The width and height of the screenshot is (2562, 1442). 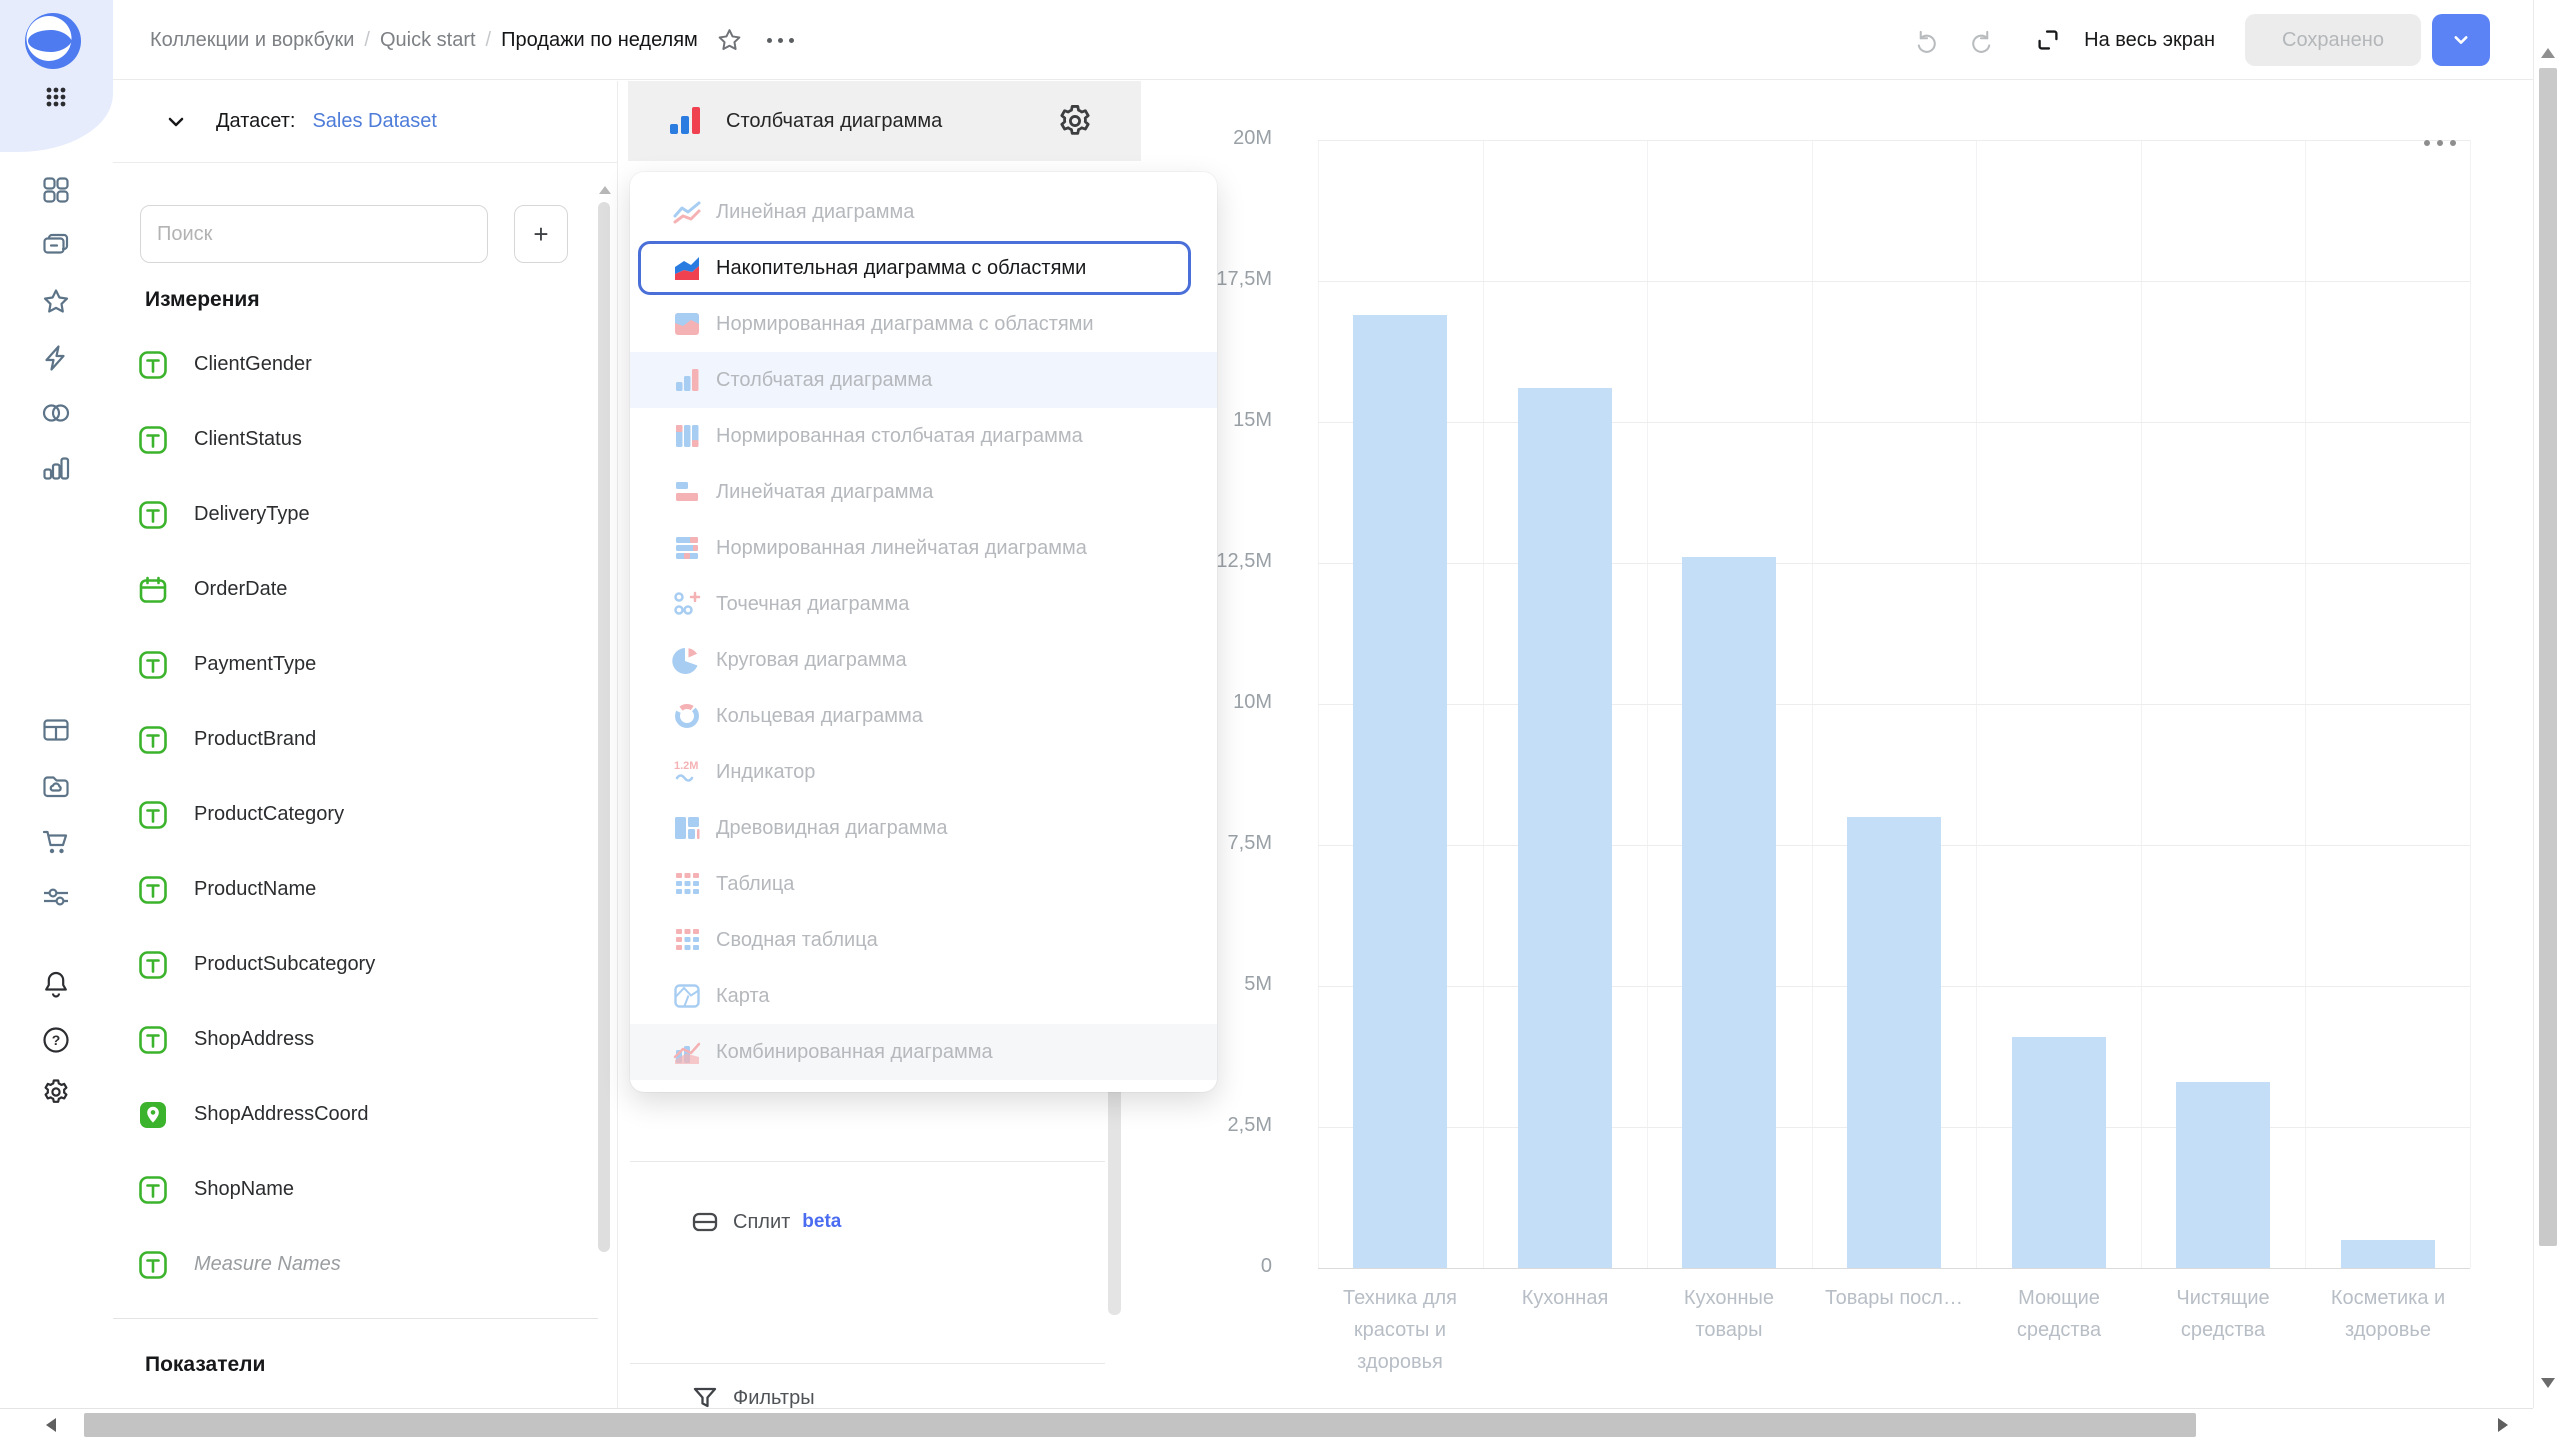 I want to click on panel-scroll-up-arrow, so click(x=605, y=190).